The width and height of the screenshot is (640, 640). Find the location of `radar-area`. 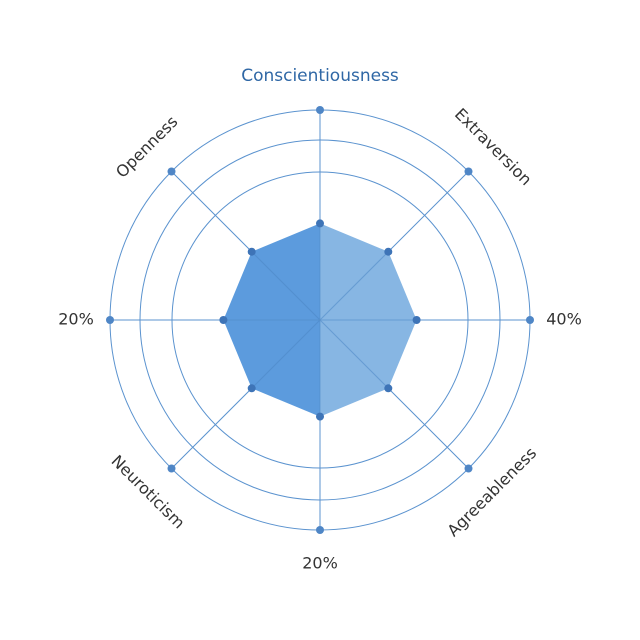

radar-area is located at coordinates (320, 320).